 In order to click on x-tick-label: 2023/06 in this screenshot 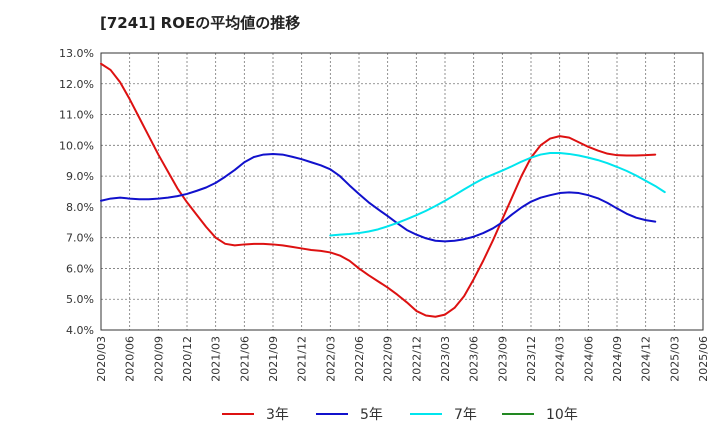, I will do `click(474, 359)`.